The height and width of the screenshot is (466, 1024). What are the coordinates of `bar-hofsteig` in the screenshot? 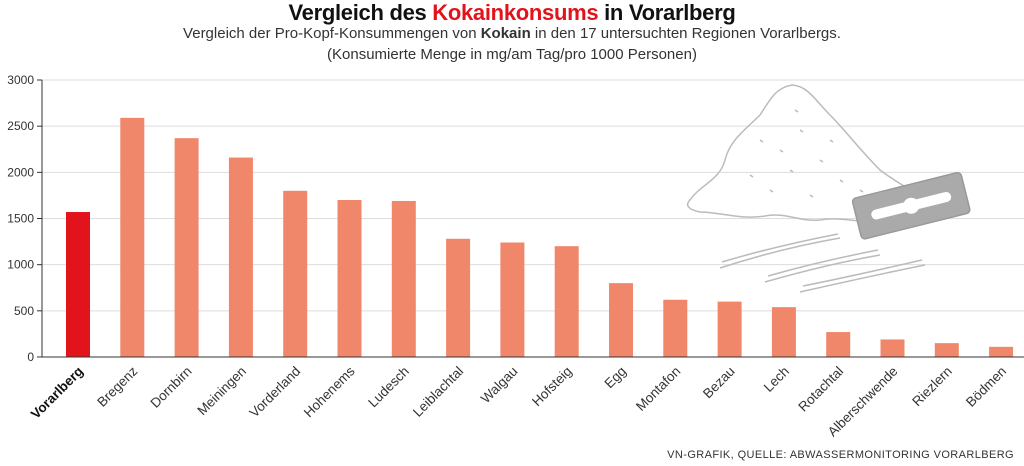 It's located at (566, 301).